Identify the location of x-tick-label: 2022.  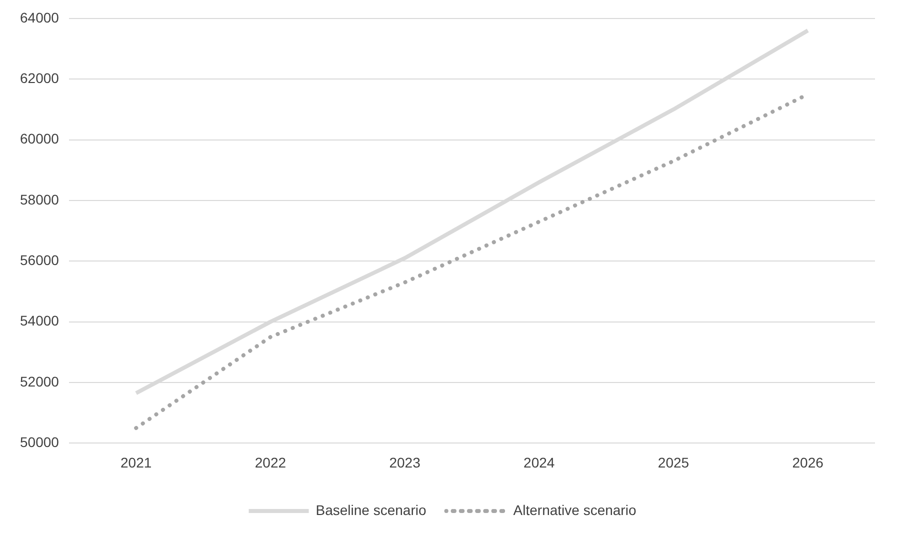
(270, 462).